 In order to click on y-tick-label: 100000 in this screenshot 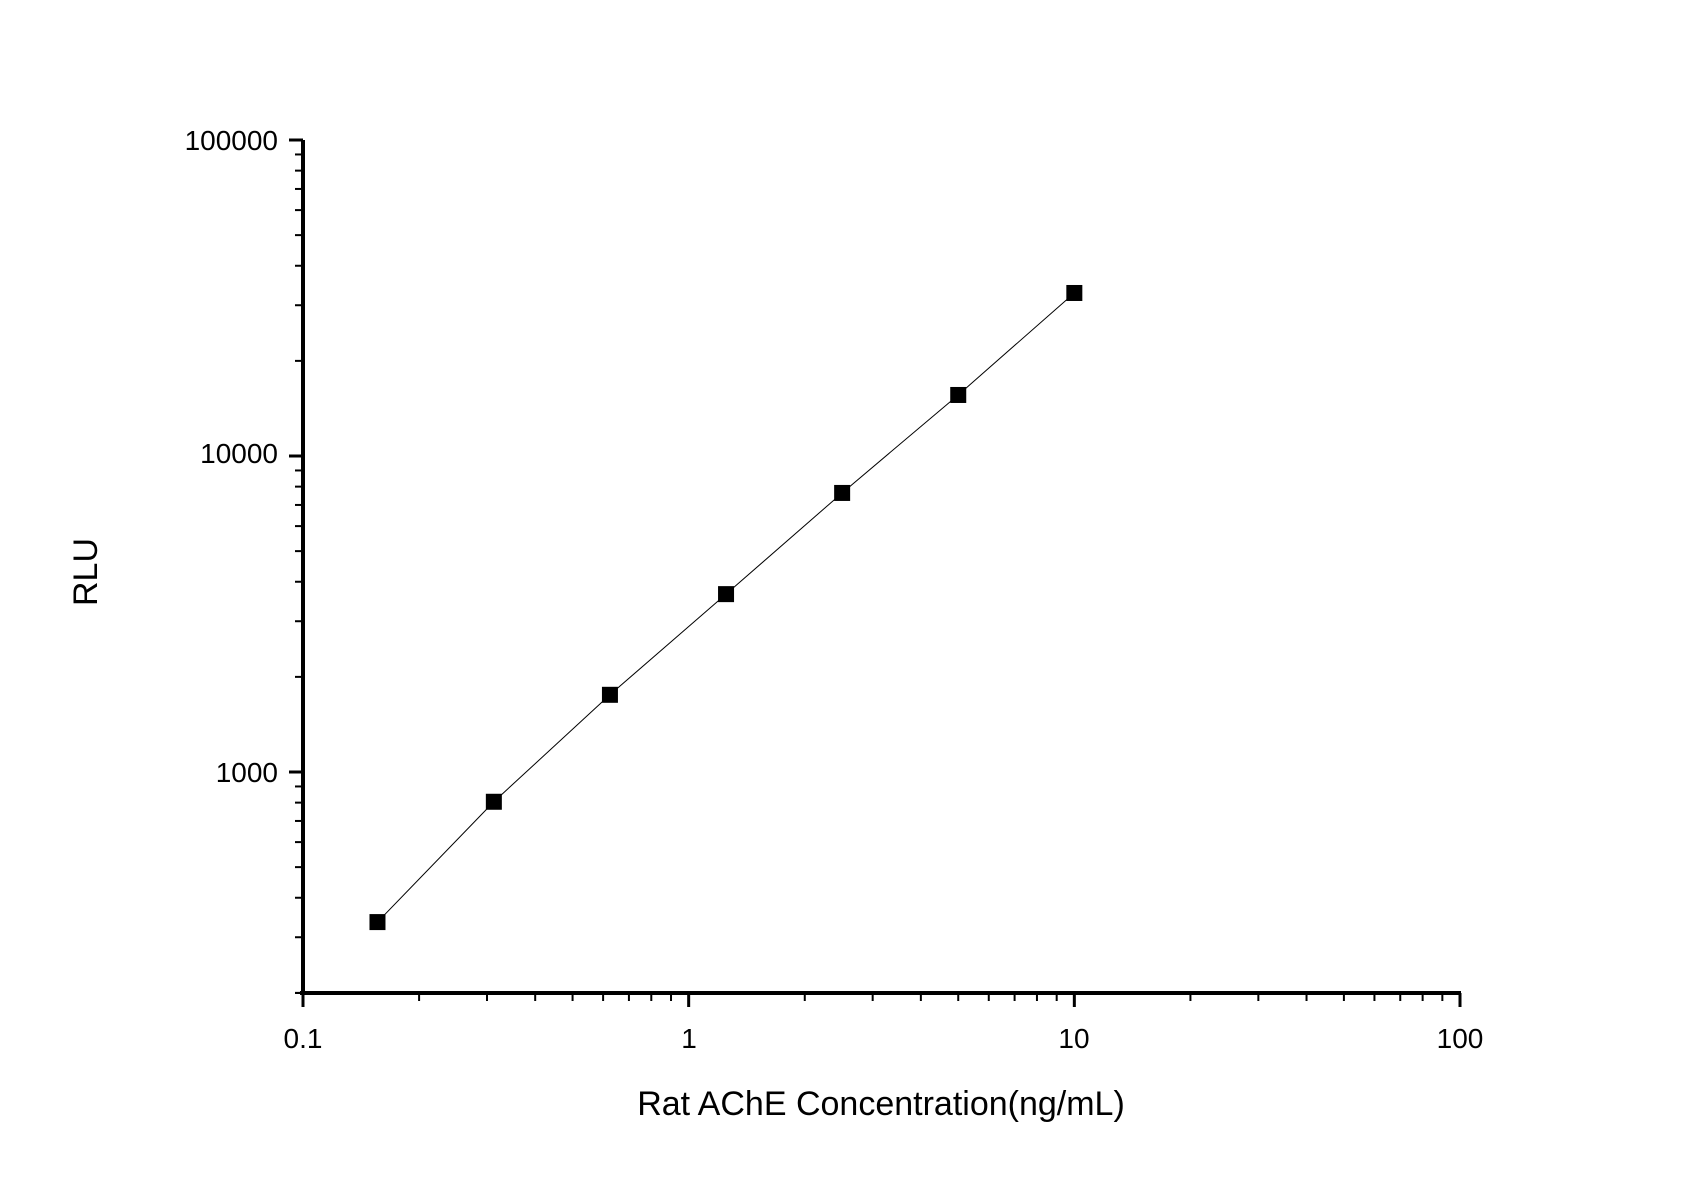, I will do `click(231, 140)`.